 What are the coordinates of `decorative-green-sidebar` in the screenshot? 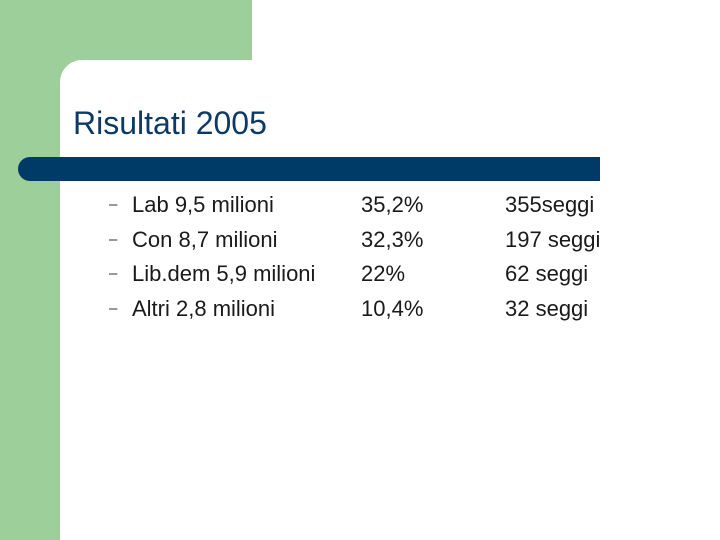 It's located at (30, 270).